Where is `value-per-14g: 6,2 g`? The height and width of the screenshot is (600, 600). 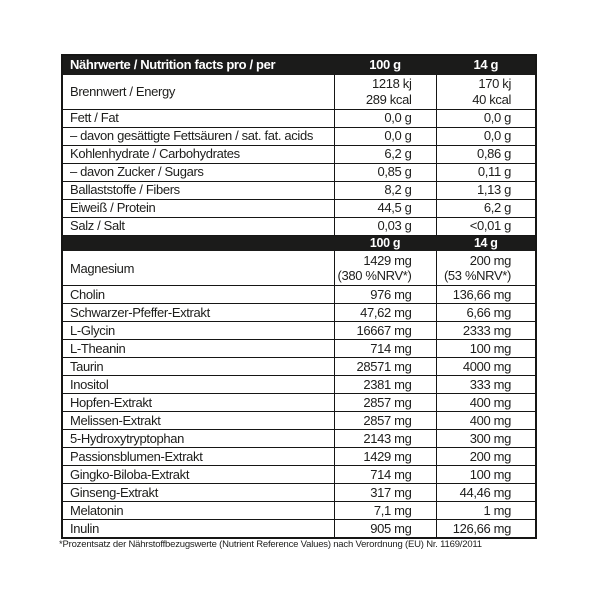 value-per-14g: 6,2 g is located at coordinates (486, 208).